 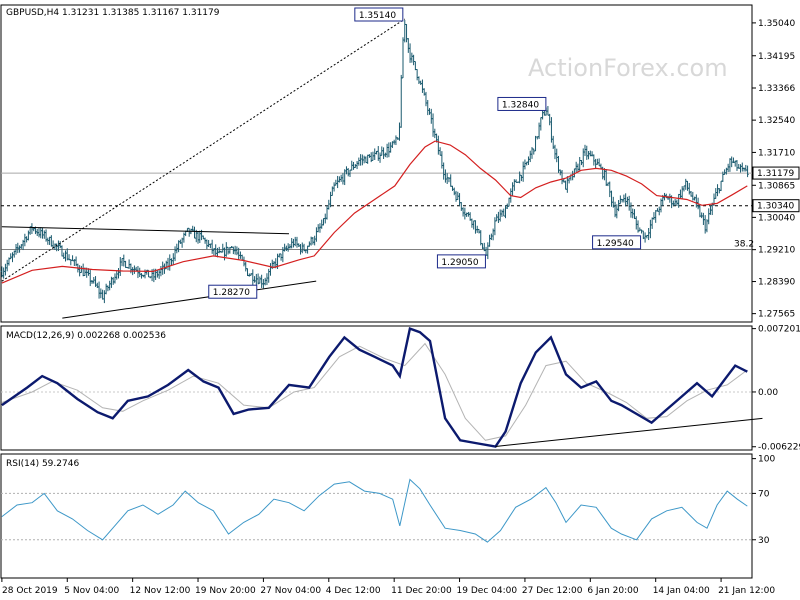 I want to click on current-price-label-box, so click(x=776, y=173).